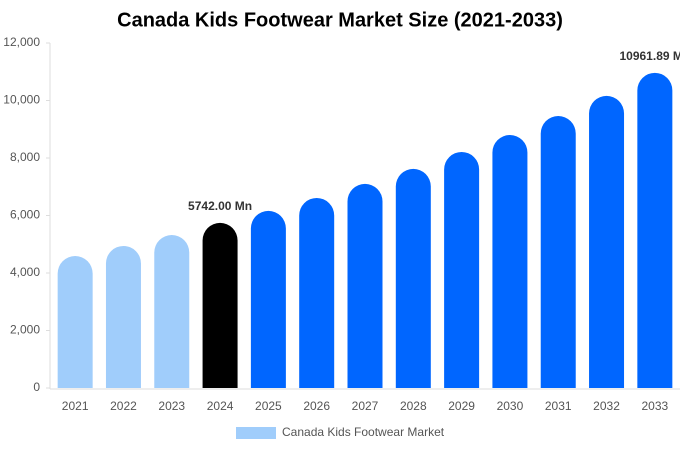 The height and width of the screenshot is (450, 680). What do you see at coordinates (316, 406) in the screenshot?
I see `x-tick-label: 2026` at bounding box center [316, 406].